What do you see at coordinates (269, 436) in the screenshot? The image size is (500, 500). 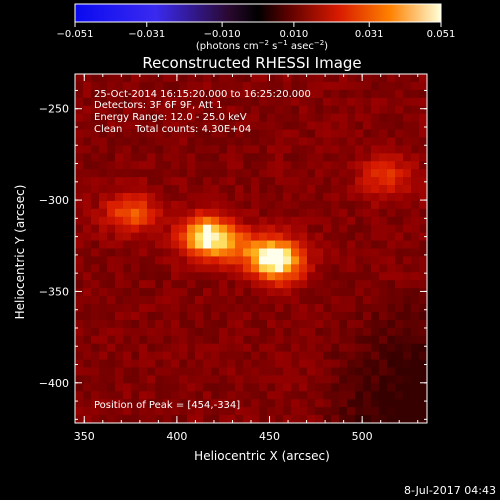 I see `x-tick-label: 450` at bounding box center [269, 436].